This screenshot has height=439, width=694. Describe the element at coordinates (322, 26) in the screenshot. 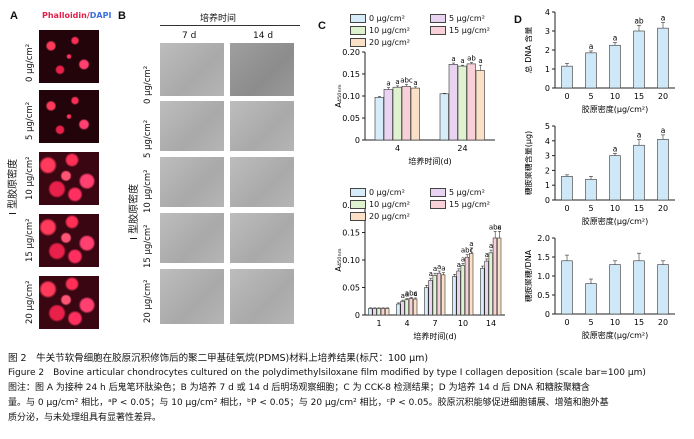

I see `panel-c-letter: C` at that location.